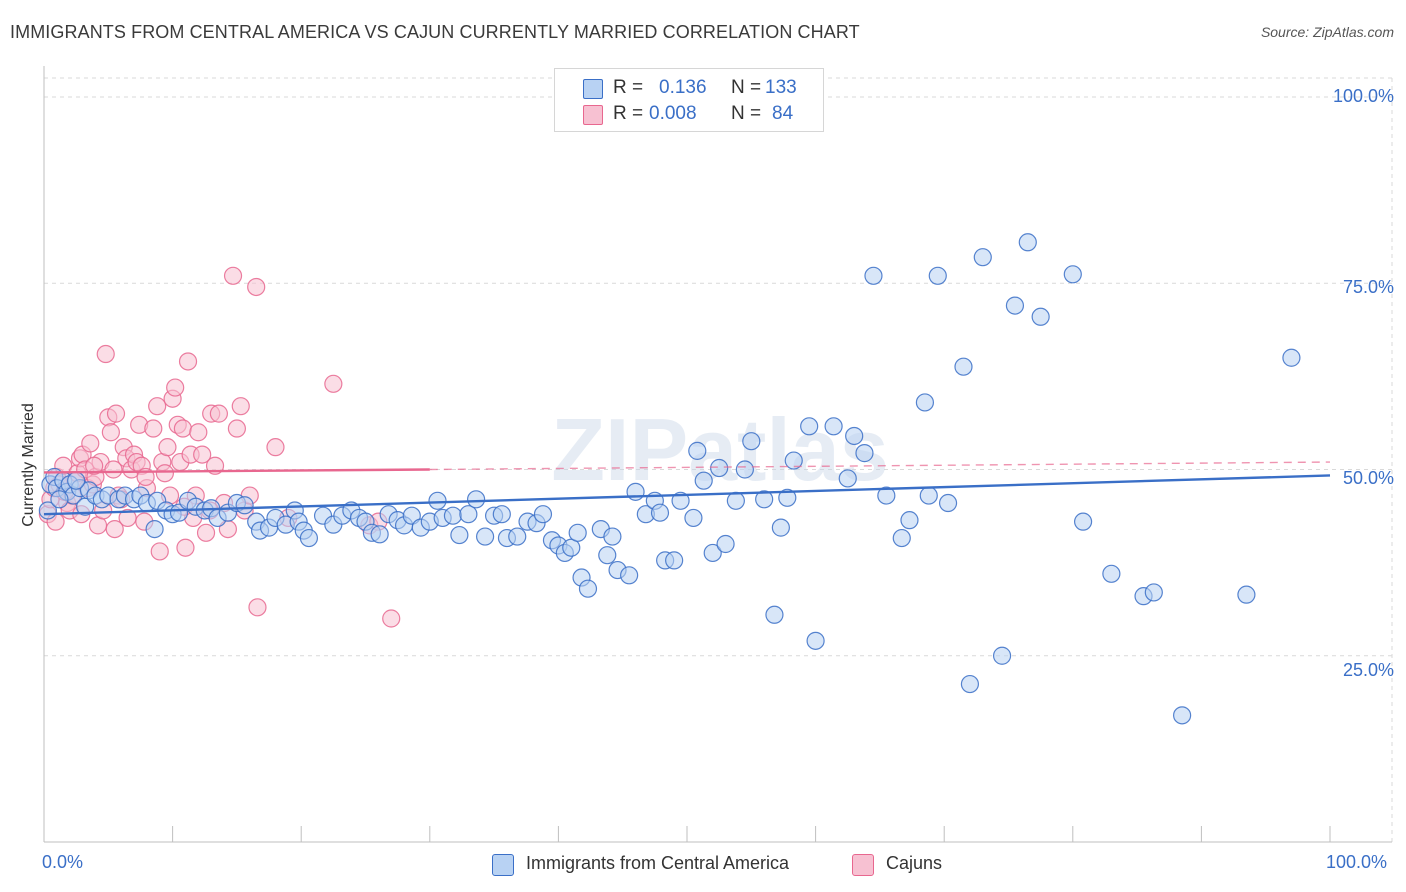 The width and height of the screenshot is (1406, 892). Describe the element at coordinates (1357, 862) in the screenshot. I see `x-tick-label: 100.0%` at that location.